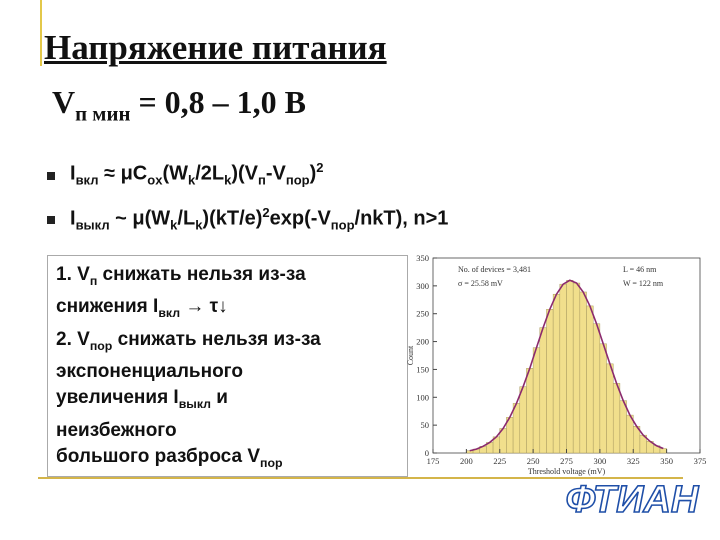 The height and width of the screenshot is (540, 720). Describe the element at coordinates (227, 460) in the screenshot. I see `text-line: большого разброса Vпор` at that location.